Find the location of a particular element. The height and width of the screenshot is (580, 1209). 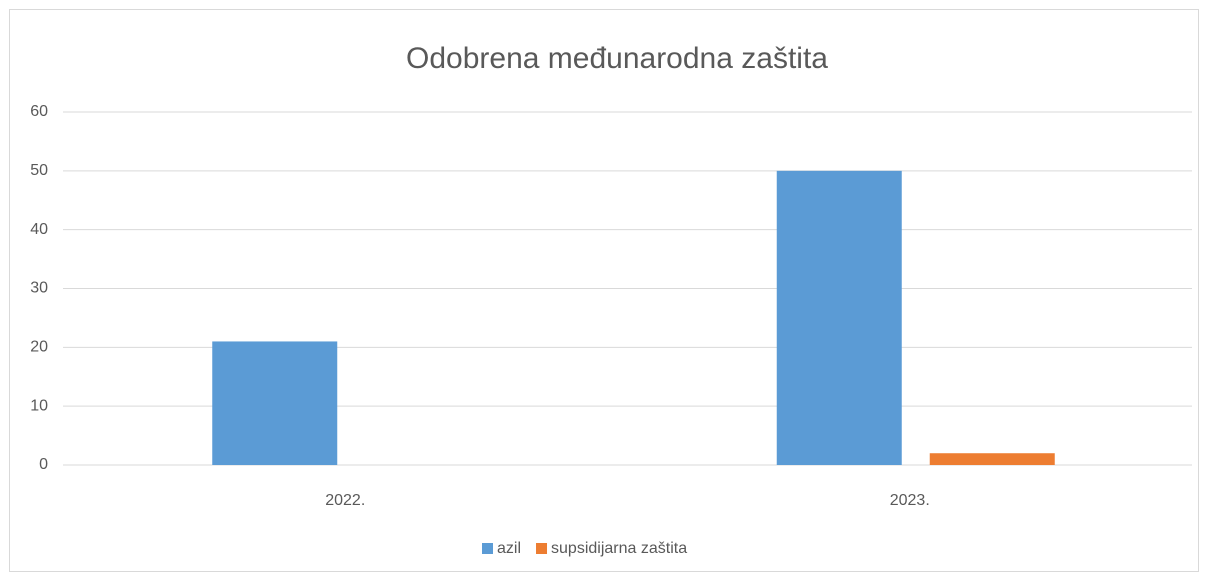

x-tick-label: 2022. is located at coordinates (345, 500).